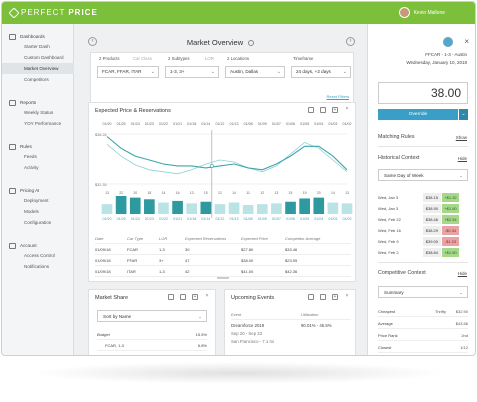 The width and height of the screenshot is (477, 402). I want to click on sidebar-item: Activity, so click(31, 167).